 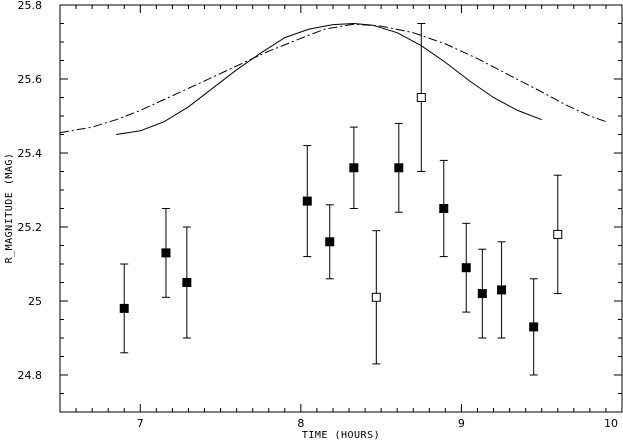 What do you see at coordinates (341, 435) in the screenshot?
I see `x-axis-title: TIME (HOURS)` at bounding box center [341, 435].